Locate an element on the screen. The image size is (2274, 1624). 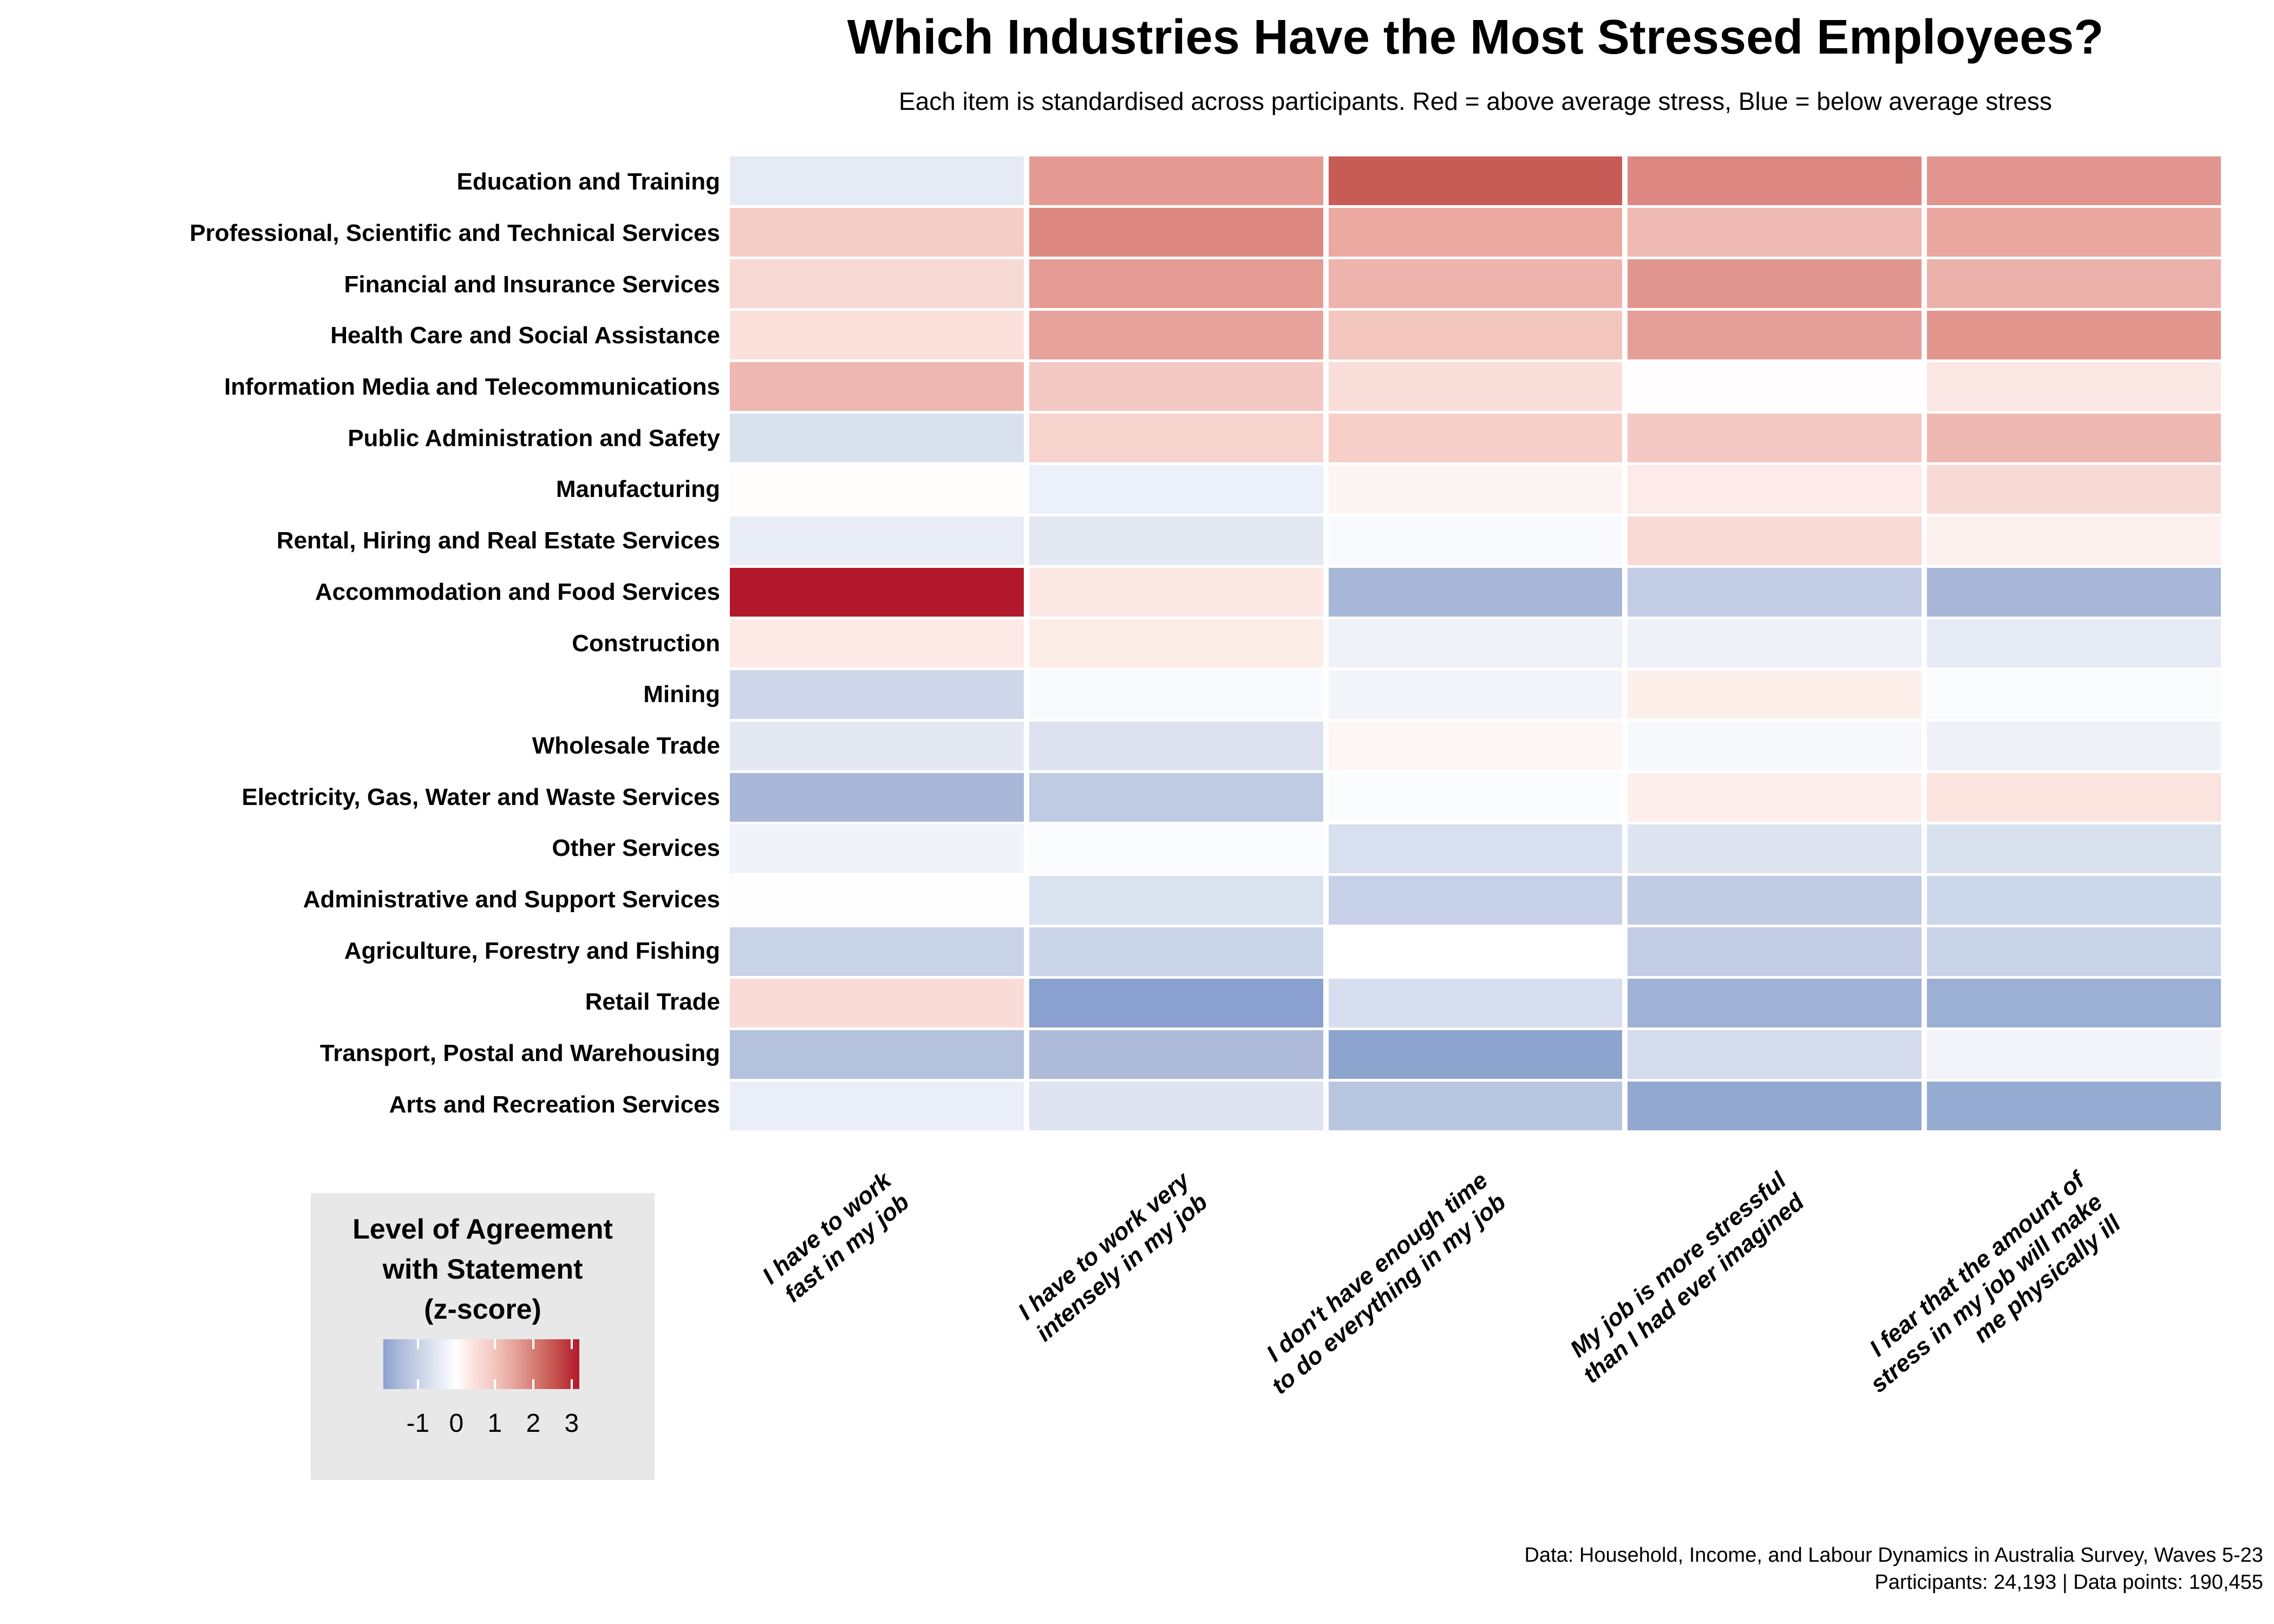
row-label: Manufacturing is located at coordinates (638, 490).